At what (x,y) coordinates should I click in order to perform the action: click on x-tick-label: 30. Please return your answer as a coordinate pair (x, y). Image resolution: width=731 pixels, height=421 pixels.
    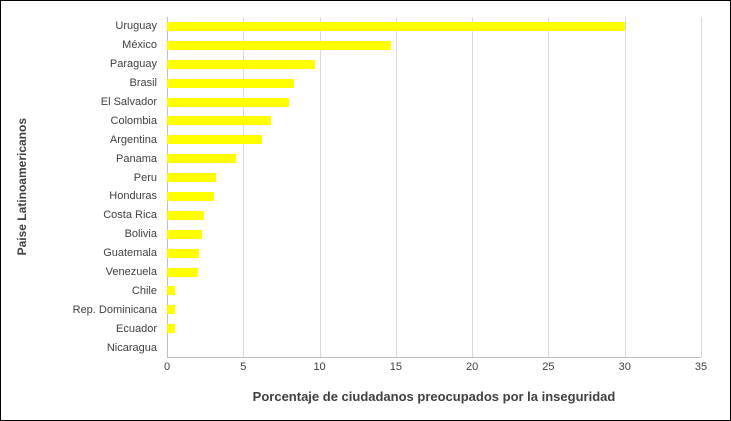
    Looking at the image, I should click on (624, 367).